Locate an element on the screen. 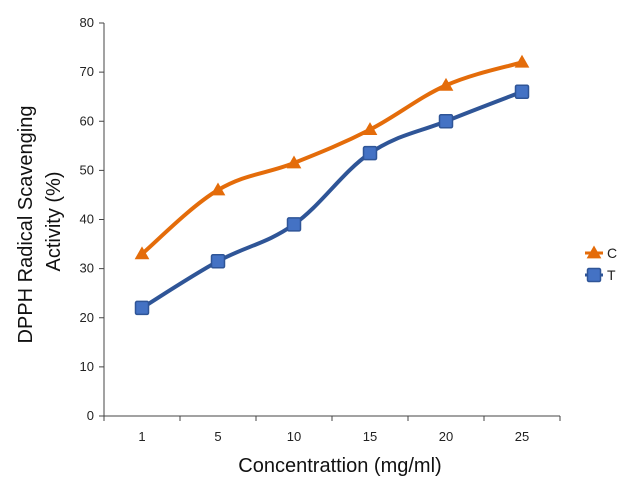 Image resolution: width=631 pixels, height=487 pixels. y-tick-label: 50 is located at coordinates (87, 169).